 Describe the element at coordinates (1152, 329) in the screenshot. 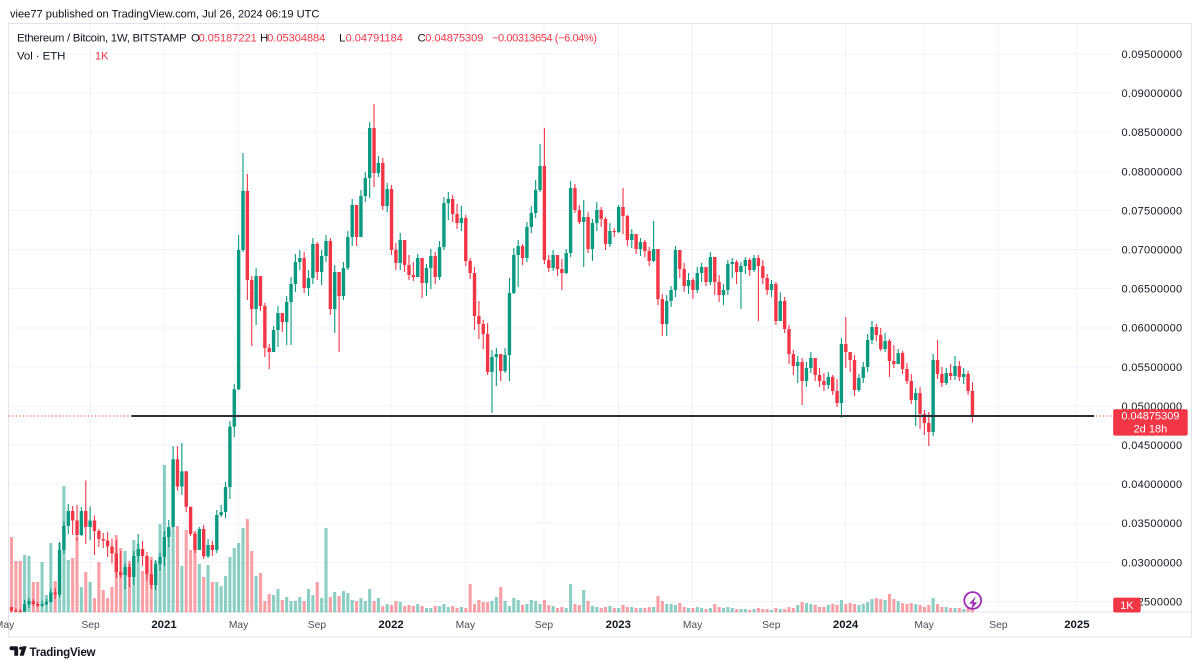

I see `svg-text: 0.06000000` at that location.